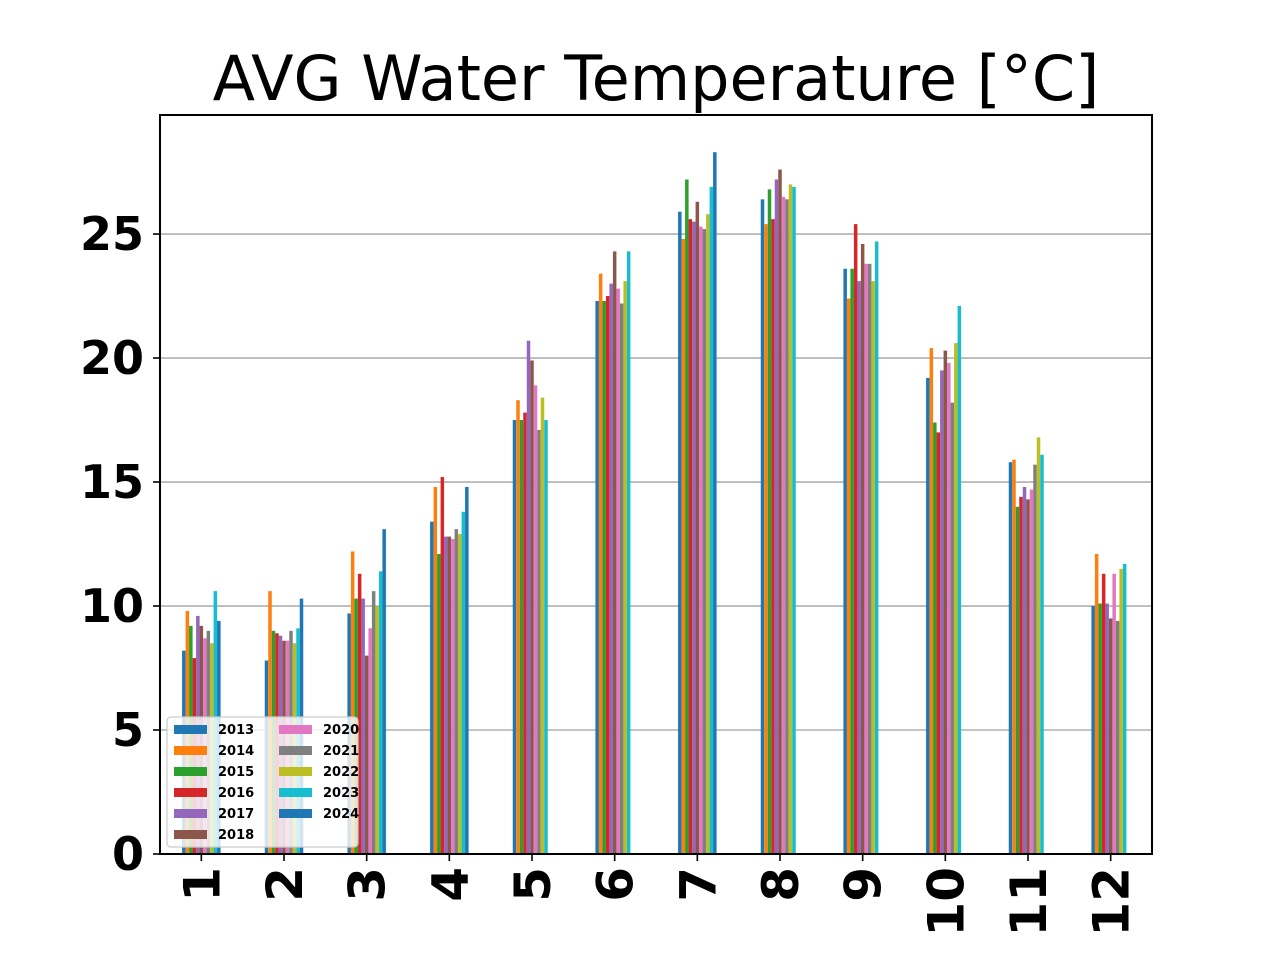  I want to click on legend-label-2016: 2016, so click(236, 793).